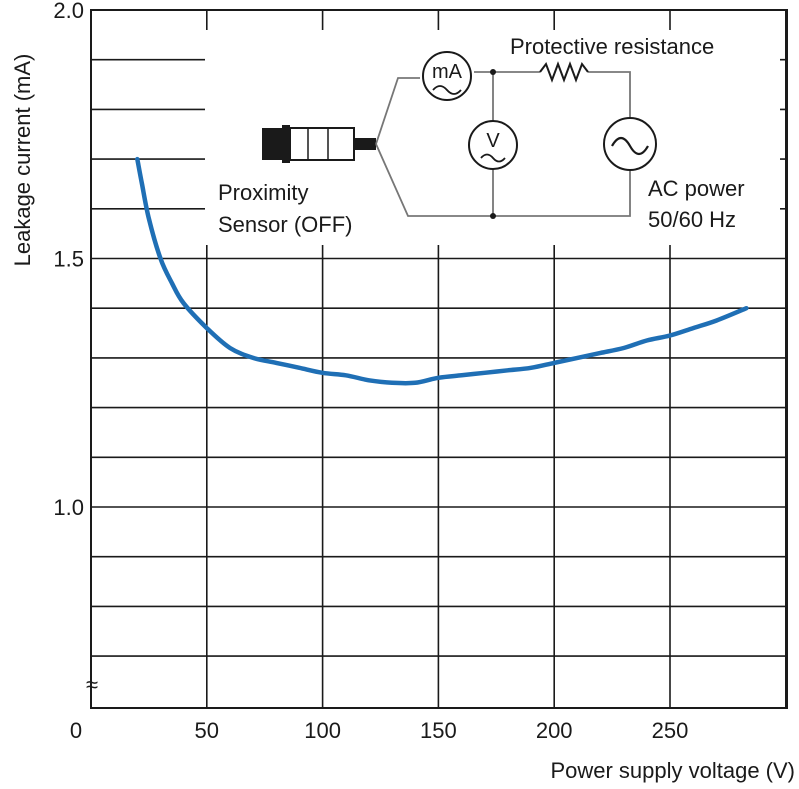 This screenshot has width=799, height=789. Describe the element at coordinates (503, 180) in the screenshot. I see `wire-return` at that location.